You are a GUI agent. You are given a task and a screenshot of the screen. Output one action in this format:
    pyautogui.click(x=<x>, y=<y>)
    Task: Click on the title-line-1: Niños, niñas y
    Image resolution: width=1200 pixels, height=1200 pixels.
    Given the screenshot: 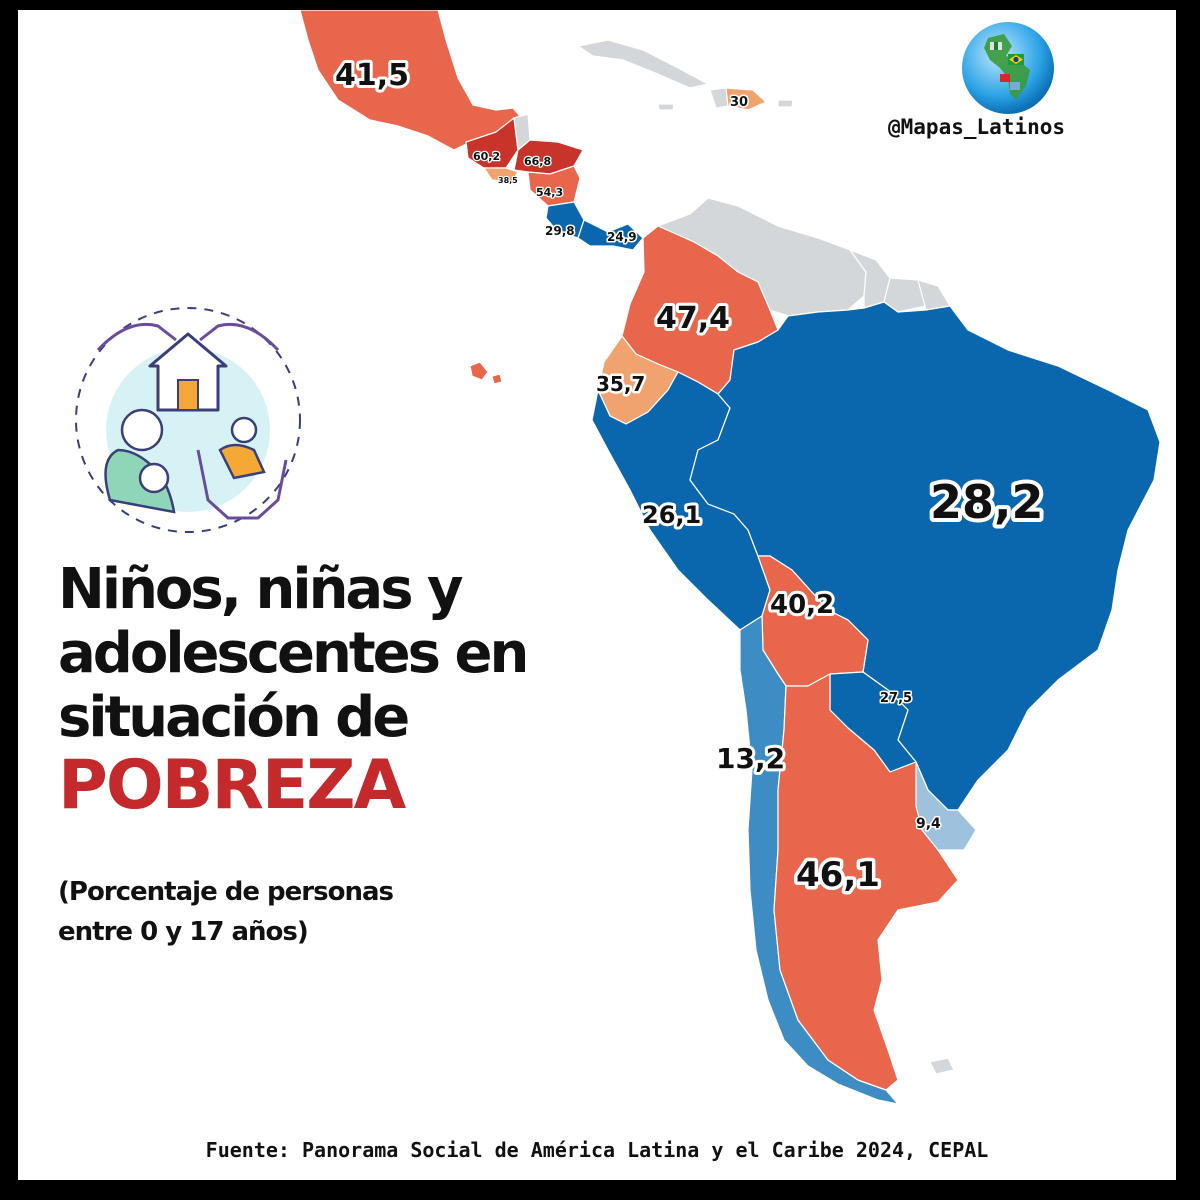 What is the action you would take?
    pyautogui.click(x=261, y=589)
    